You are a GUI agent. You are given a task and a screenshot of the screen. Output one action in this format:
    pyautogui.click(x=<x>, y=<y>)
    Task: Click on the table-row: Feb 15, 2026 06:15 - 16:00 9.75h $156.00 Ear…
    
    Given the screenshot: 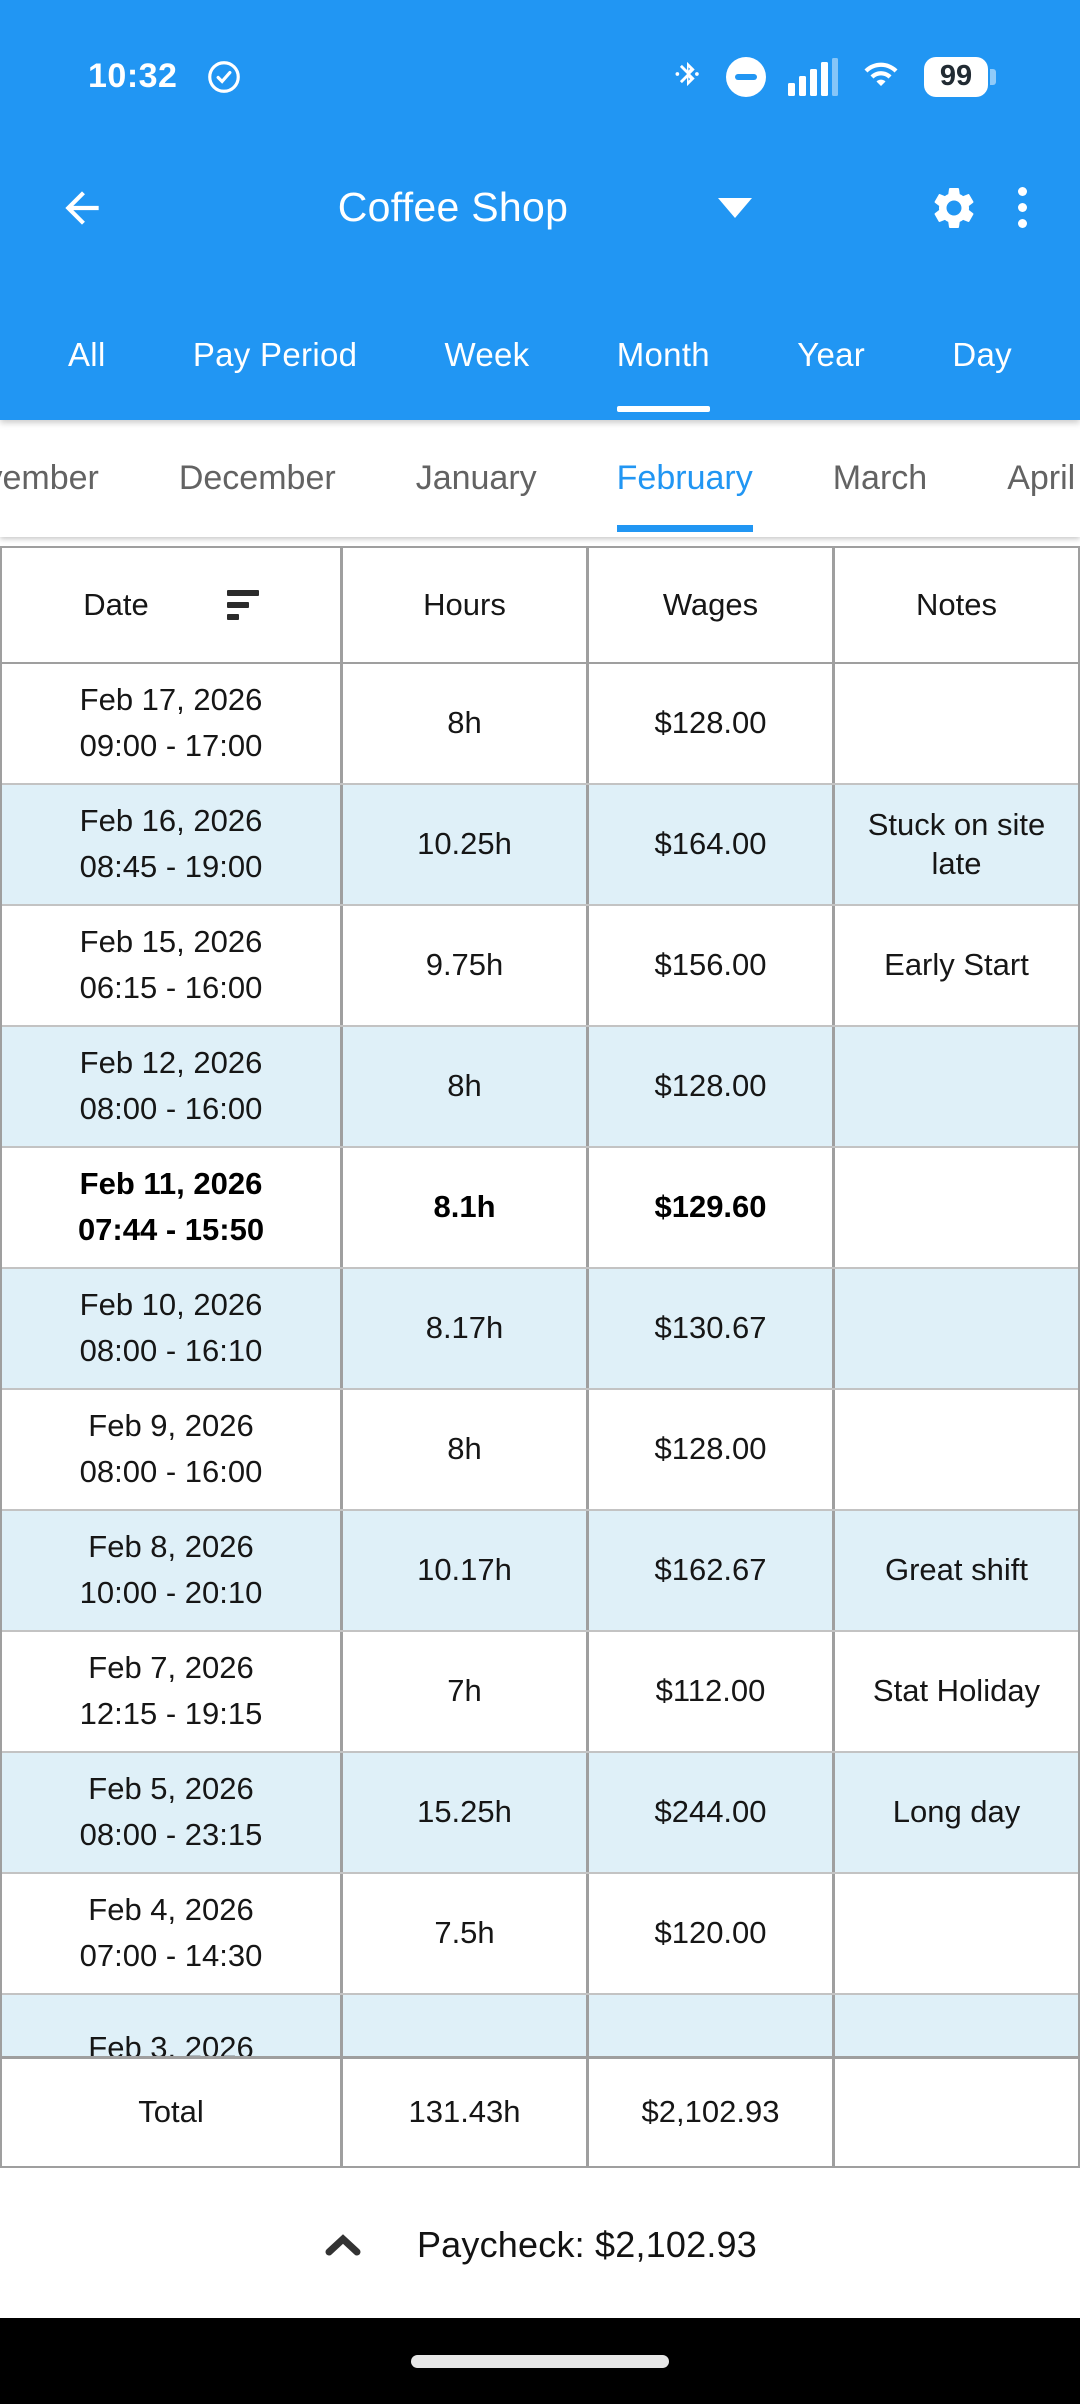 What is the action you would take?
    pyautogui.click(x=540, y=966)
    